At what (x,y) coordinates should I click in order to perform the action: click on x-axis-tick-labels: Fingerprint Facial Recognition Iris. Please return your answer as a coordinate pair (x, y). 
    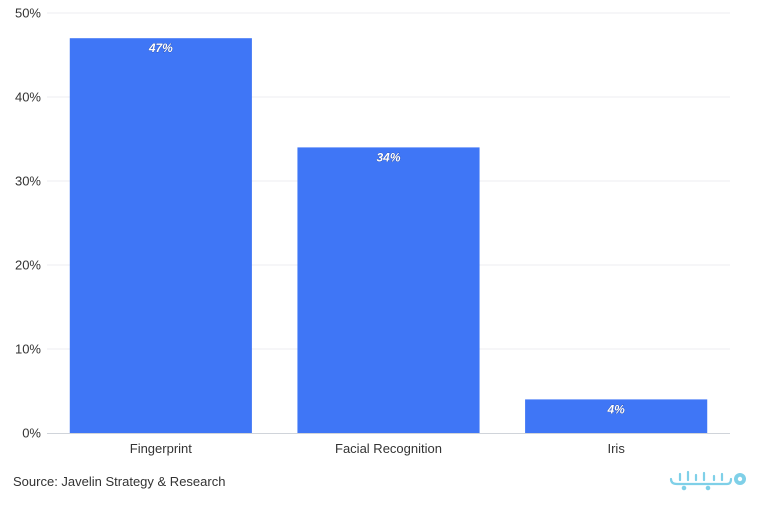
    Looking at the image, I should click on (378, 448).